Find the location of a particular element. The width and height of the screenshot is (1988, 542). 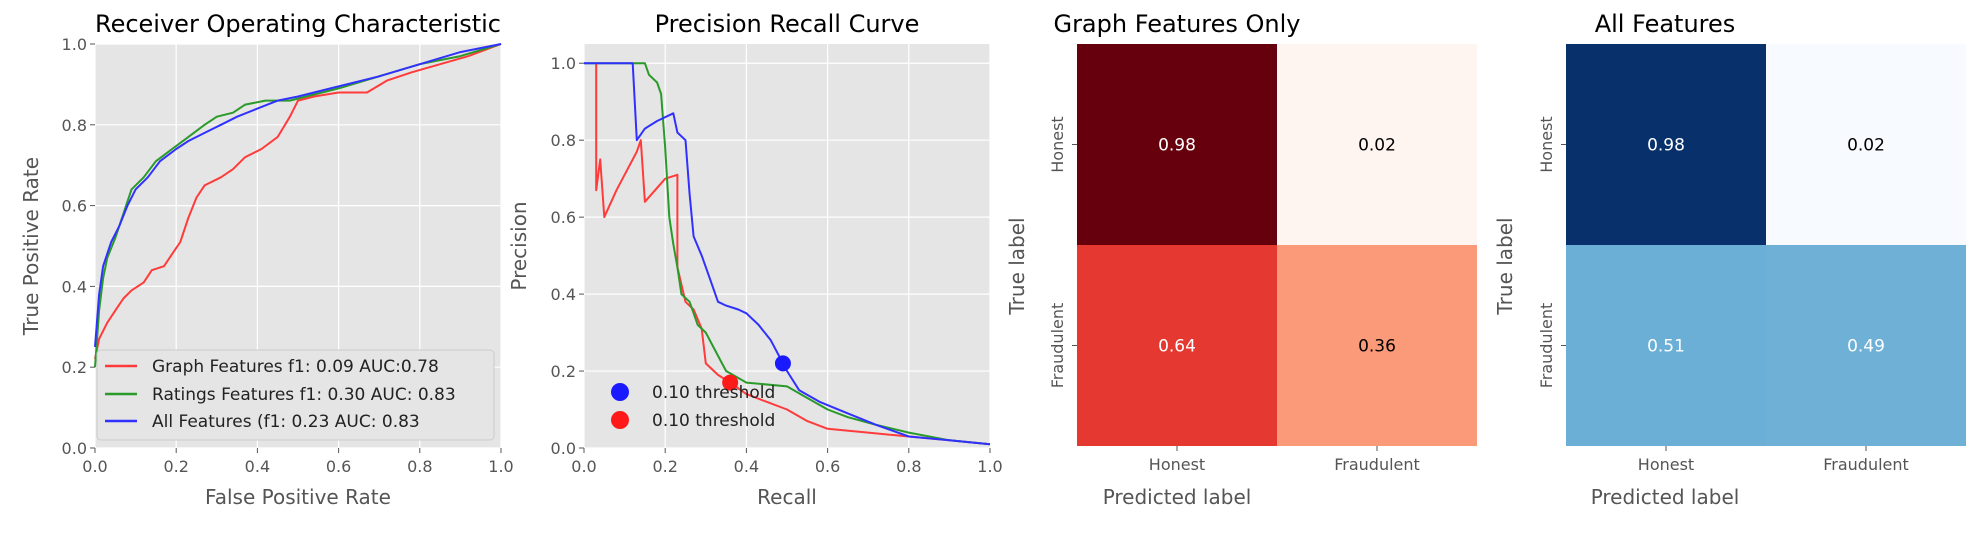

hm1-ytick-label: Honest is located at coordinates (1057, 144).